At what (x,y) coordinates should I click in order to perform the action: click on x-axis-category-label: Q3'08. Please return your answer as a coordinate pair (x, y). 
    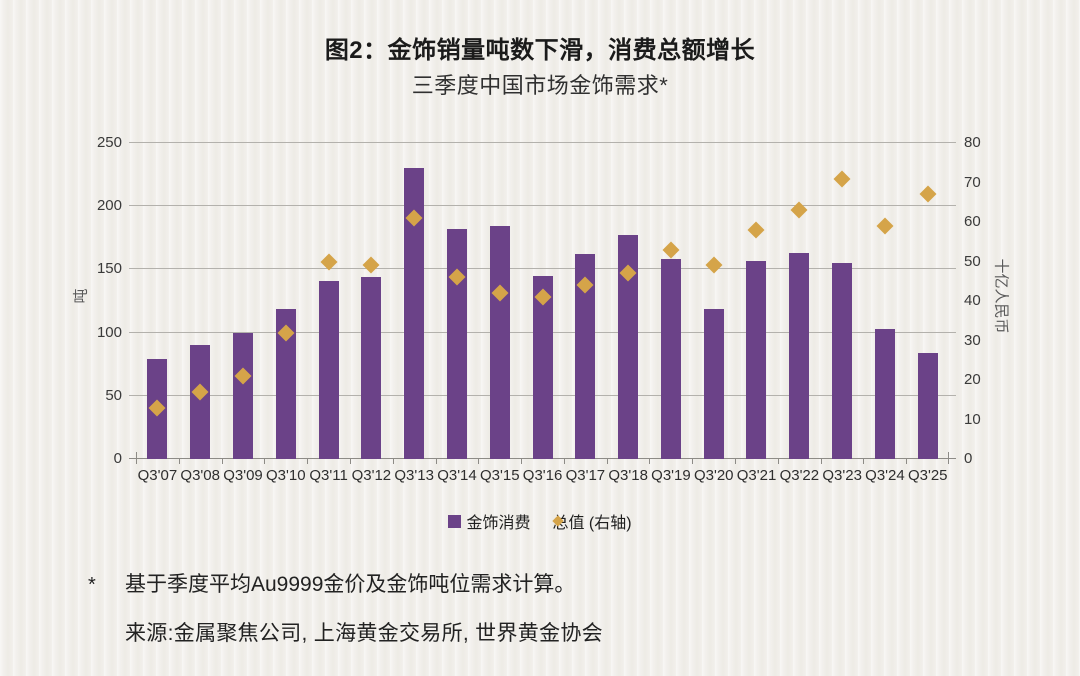
    Looking at the image, I should click on (200, 475).